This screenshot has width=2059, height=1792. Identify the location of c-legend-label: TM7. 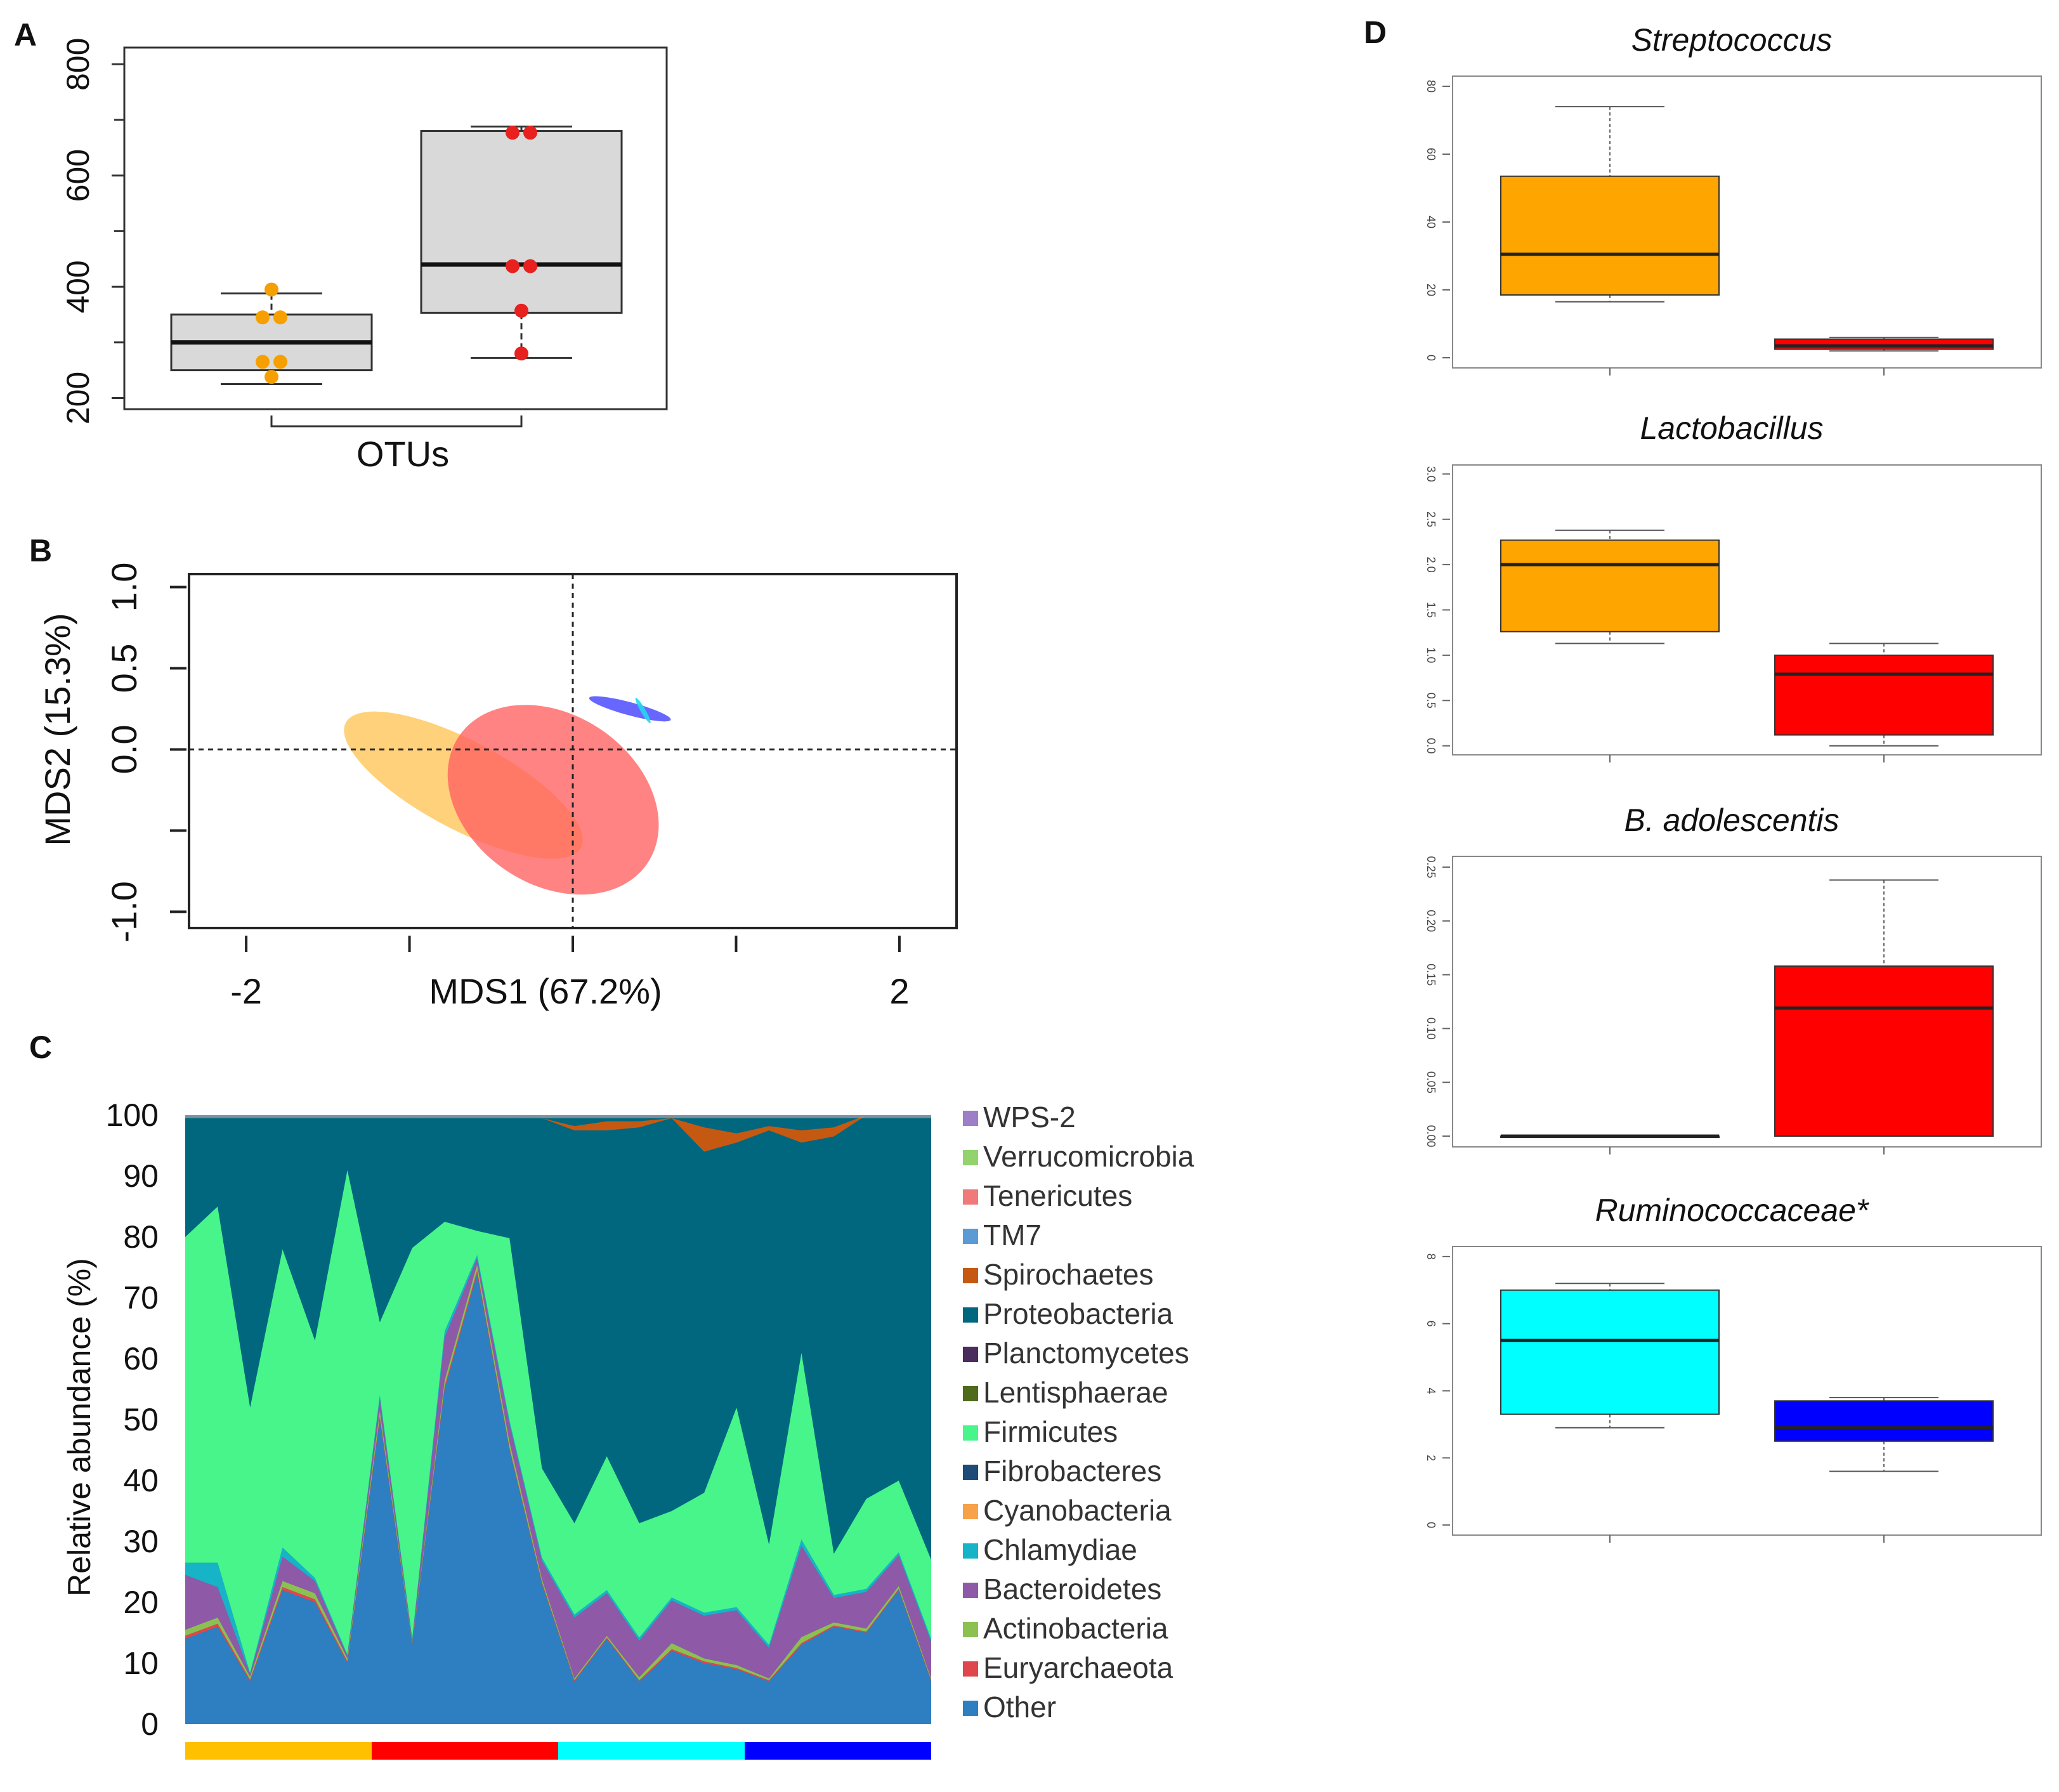
(1013, 1235).